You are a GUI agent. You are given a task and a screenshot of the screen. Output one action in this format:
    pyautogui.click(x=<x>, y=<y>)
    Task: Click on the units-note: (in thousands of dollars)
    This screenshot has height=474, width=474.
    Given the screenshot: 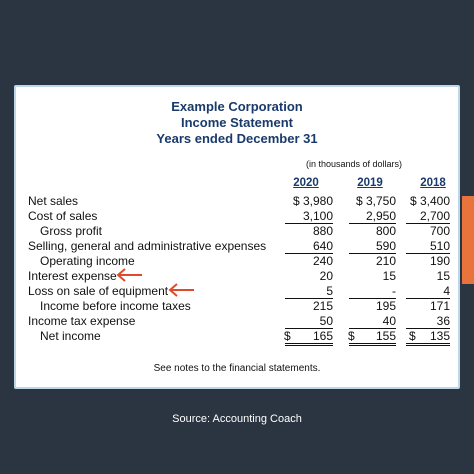 What is the action you would take?
    pyautogui.click(x=354, y=164)
    